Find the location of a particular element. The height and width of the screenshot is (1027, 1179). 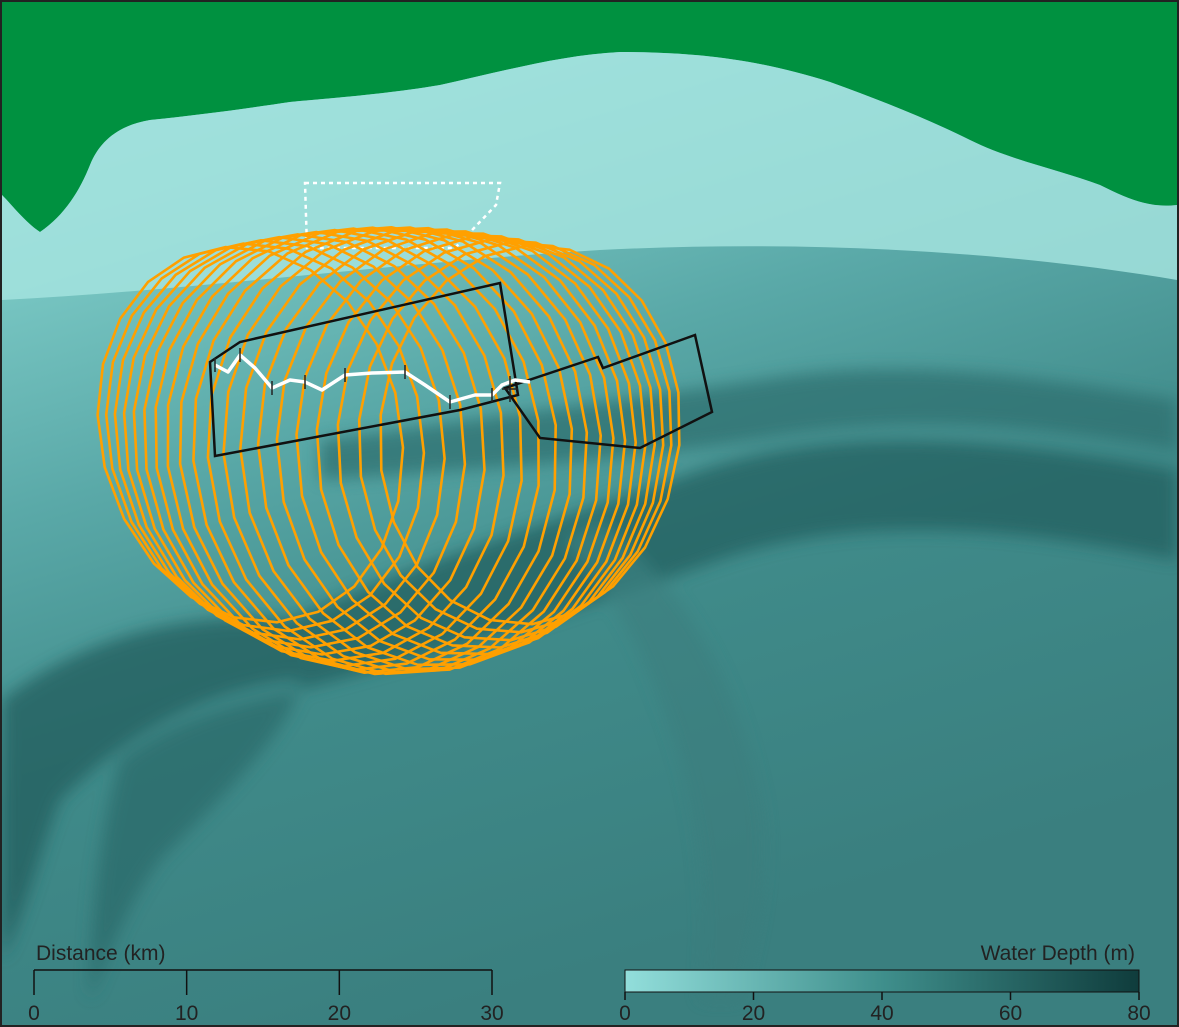

boundary-outline-west is located at coordinates (364, 369).